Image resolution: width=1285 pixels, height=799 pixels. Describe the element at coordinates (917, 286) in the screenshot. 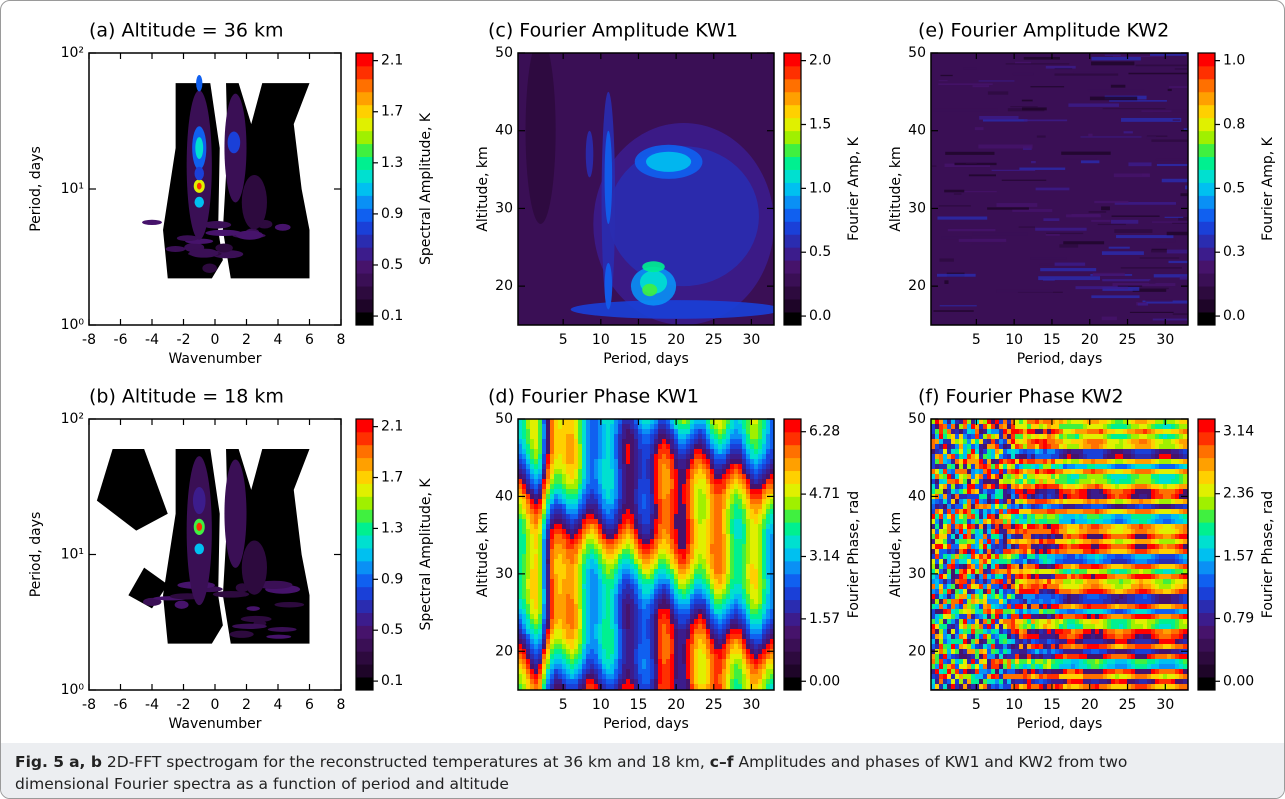

I see `y-tick-label: 20` at that location.